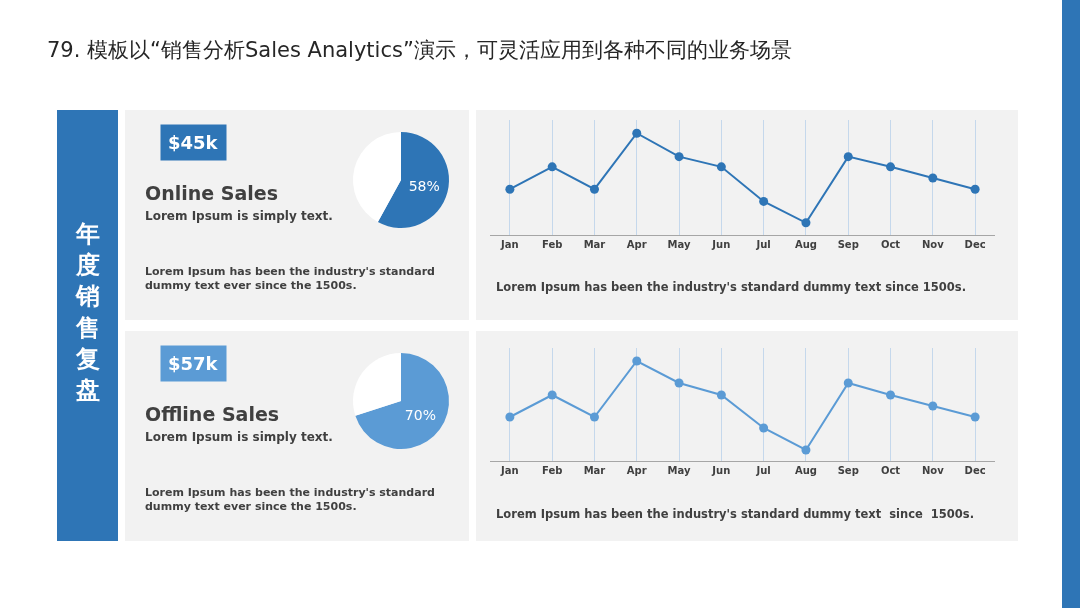 The height and width of the screenshot is (608, 1080). I want to click on text: Online Sales, so click(211, 193).